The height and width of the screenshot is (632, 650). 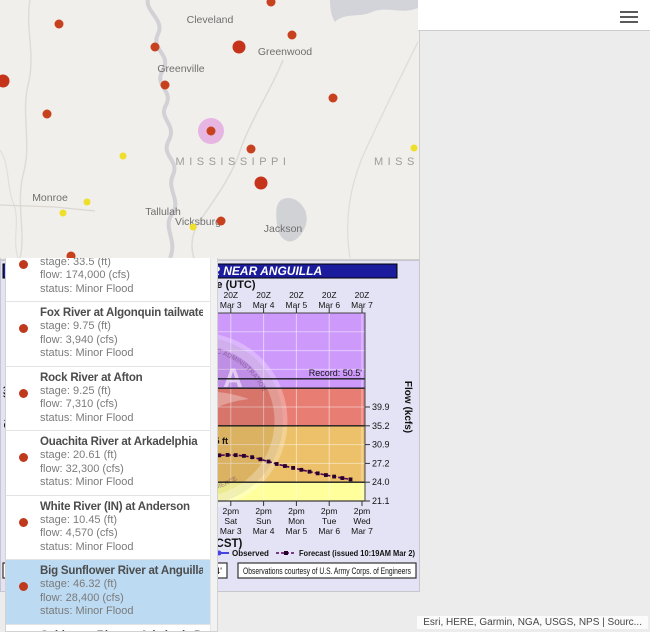 I want to click on map-marker-selected, so click(x=211, y=131).